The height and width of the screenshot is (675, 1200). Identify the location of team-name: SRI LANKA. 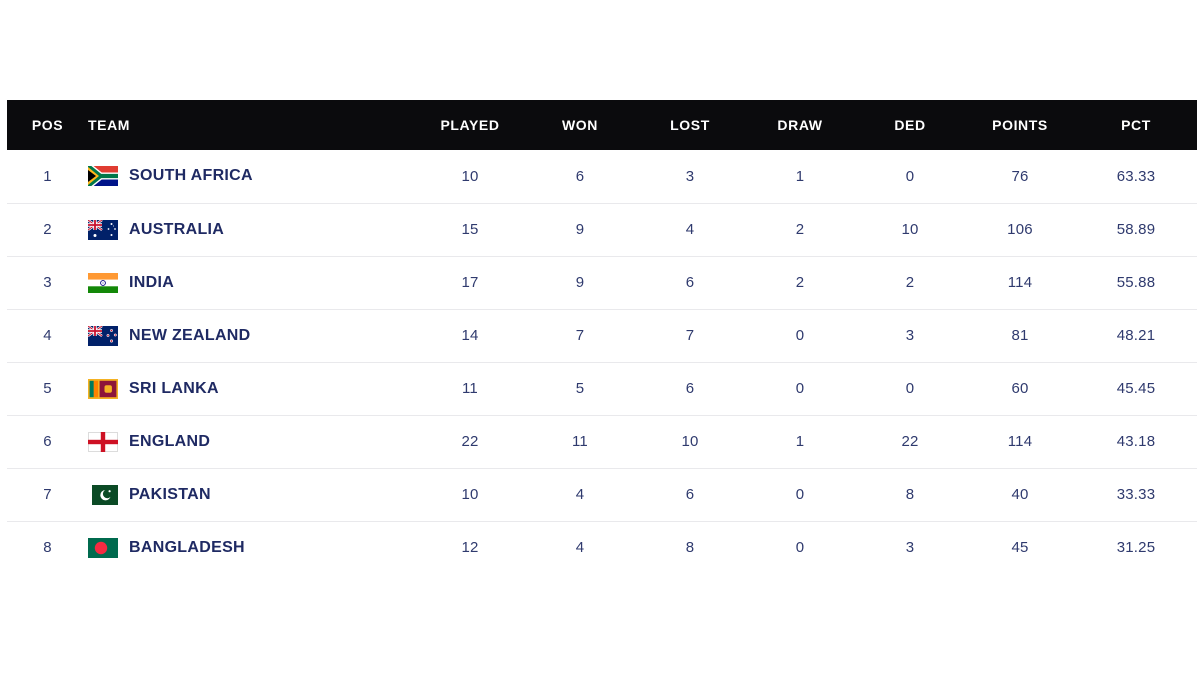
(174, 388).